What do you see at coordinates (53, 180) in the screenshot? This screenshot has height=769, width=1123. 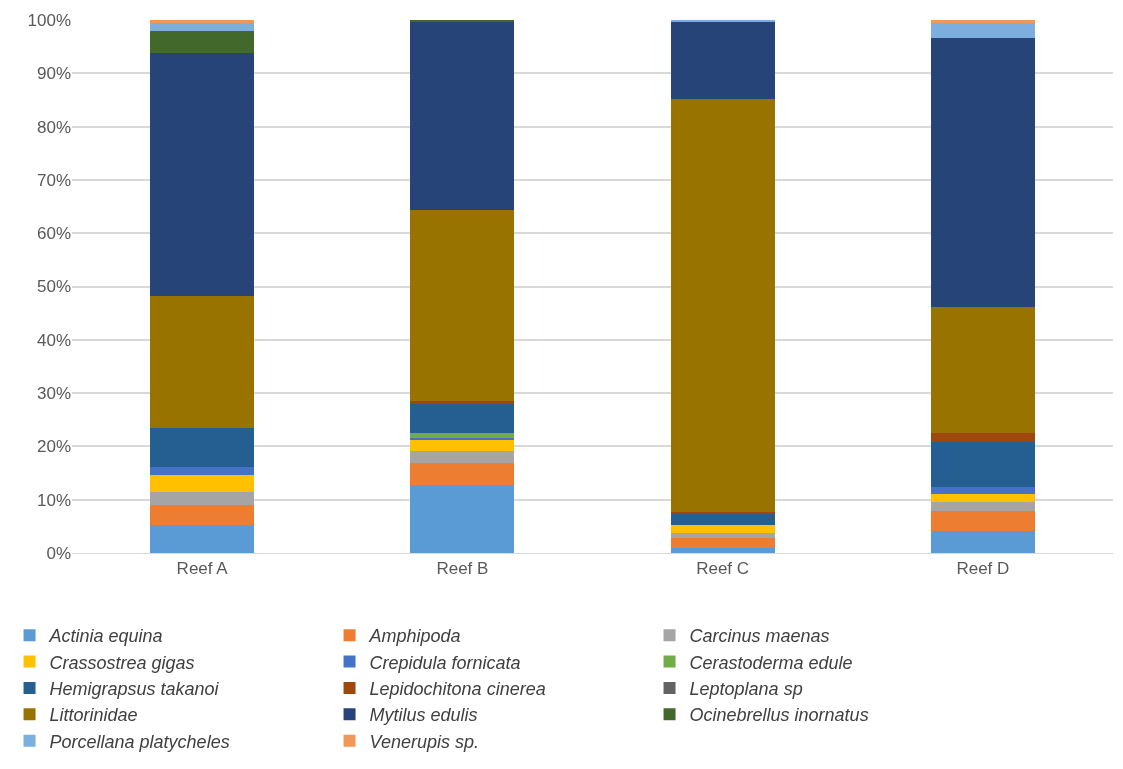 I see `y-tick-label: 70%` at bounding box center [53, 180].